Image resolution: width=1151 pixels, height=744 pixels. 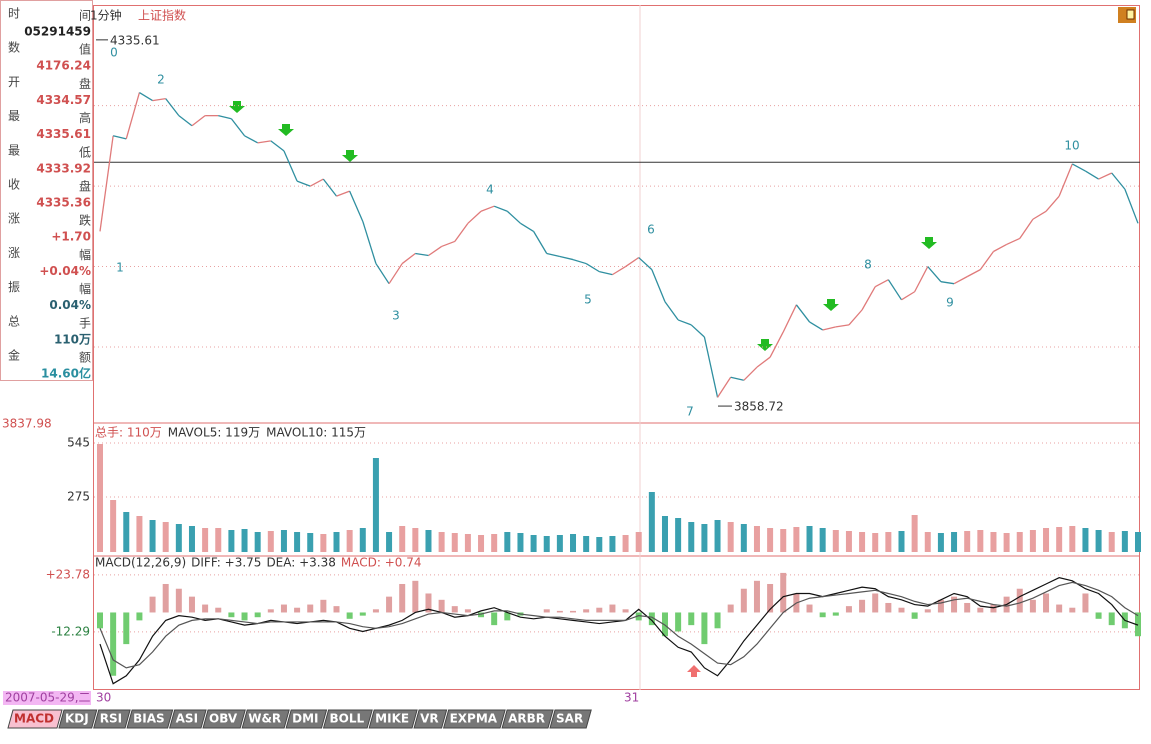 What do you see at coordinates (63, 66) in the screenshot?
I see `info-value: 4176.24` at bounding box center [63, 66].